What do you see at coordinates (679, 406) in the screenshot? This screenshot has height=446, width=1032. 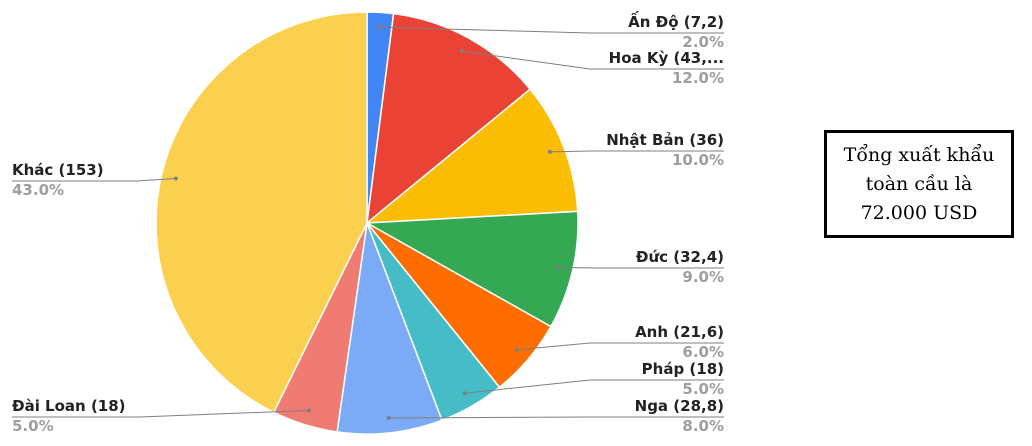 I see `slice-label: Nga (28,8)` at bounding box center [679, 406].